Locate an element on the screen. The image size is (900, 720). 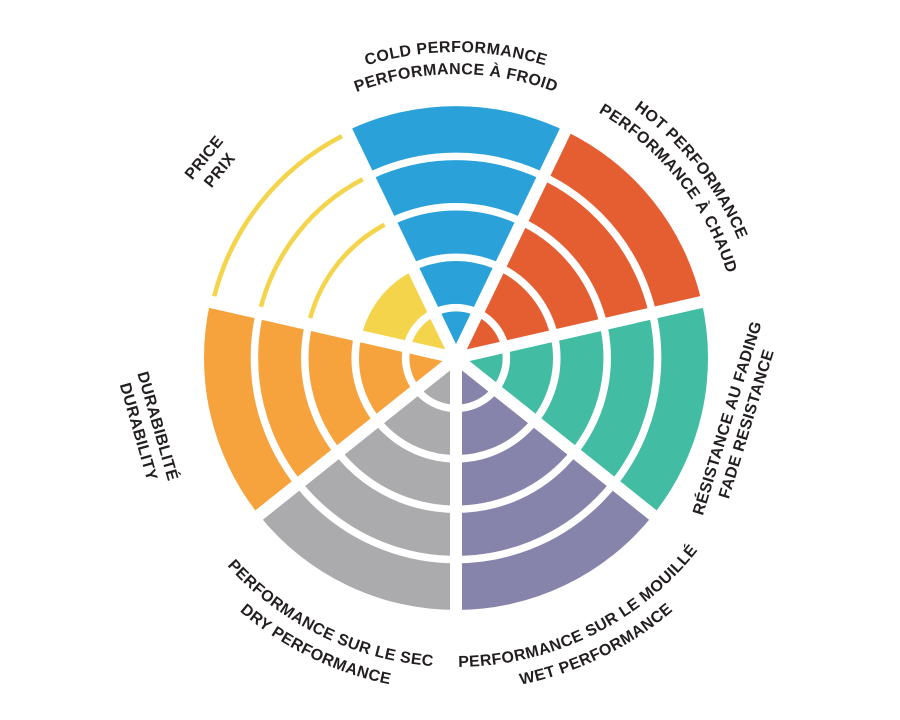
sector-dry-performance is located at coordinates (357, 484).